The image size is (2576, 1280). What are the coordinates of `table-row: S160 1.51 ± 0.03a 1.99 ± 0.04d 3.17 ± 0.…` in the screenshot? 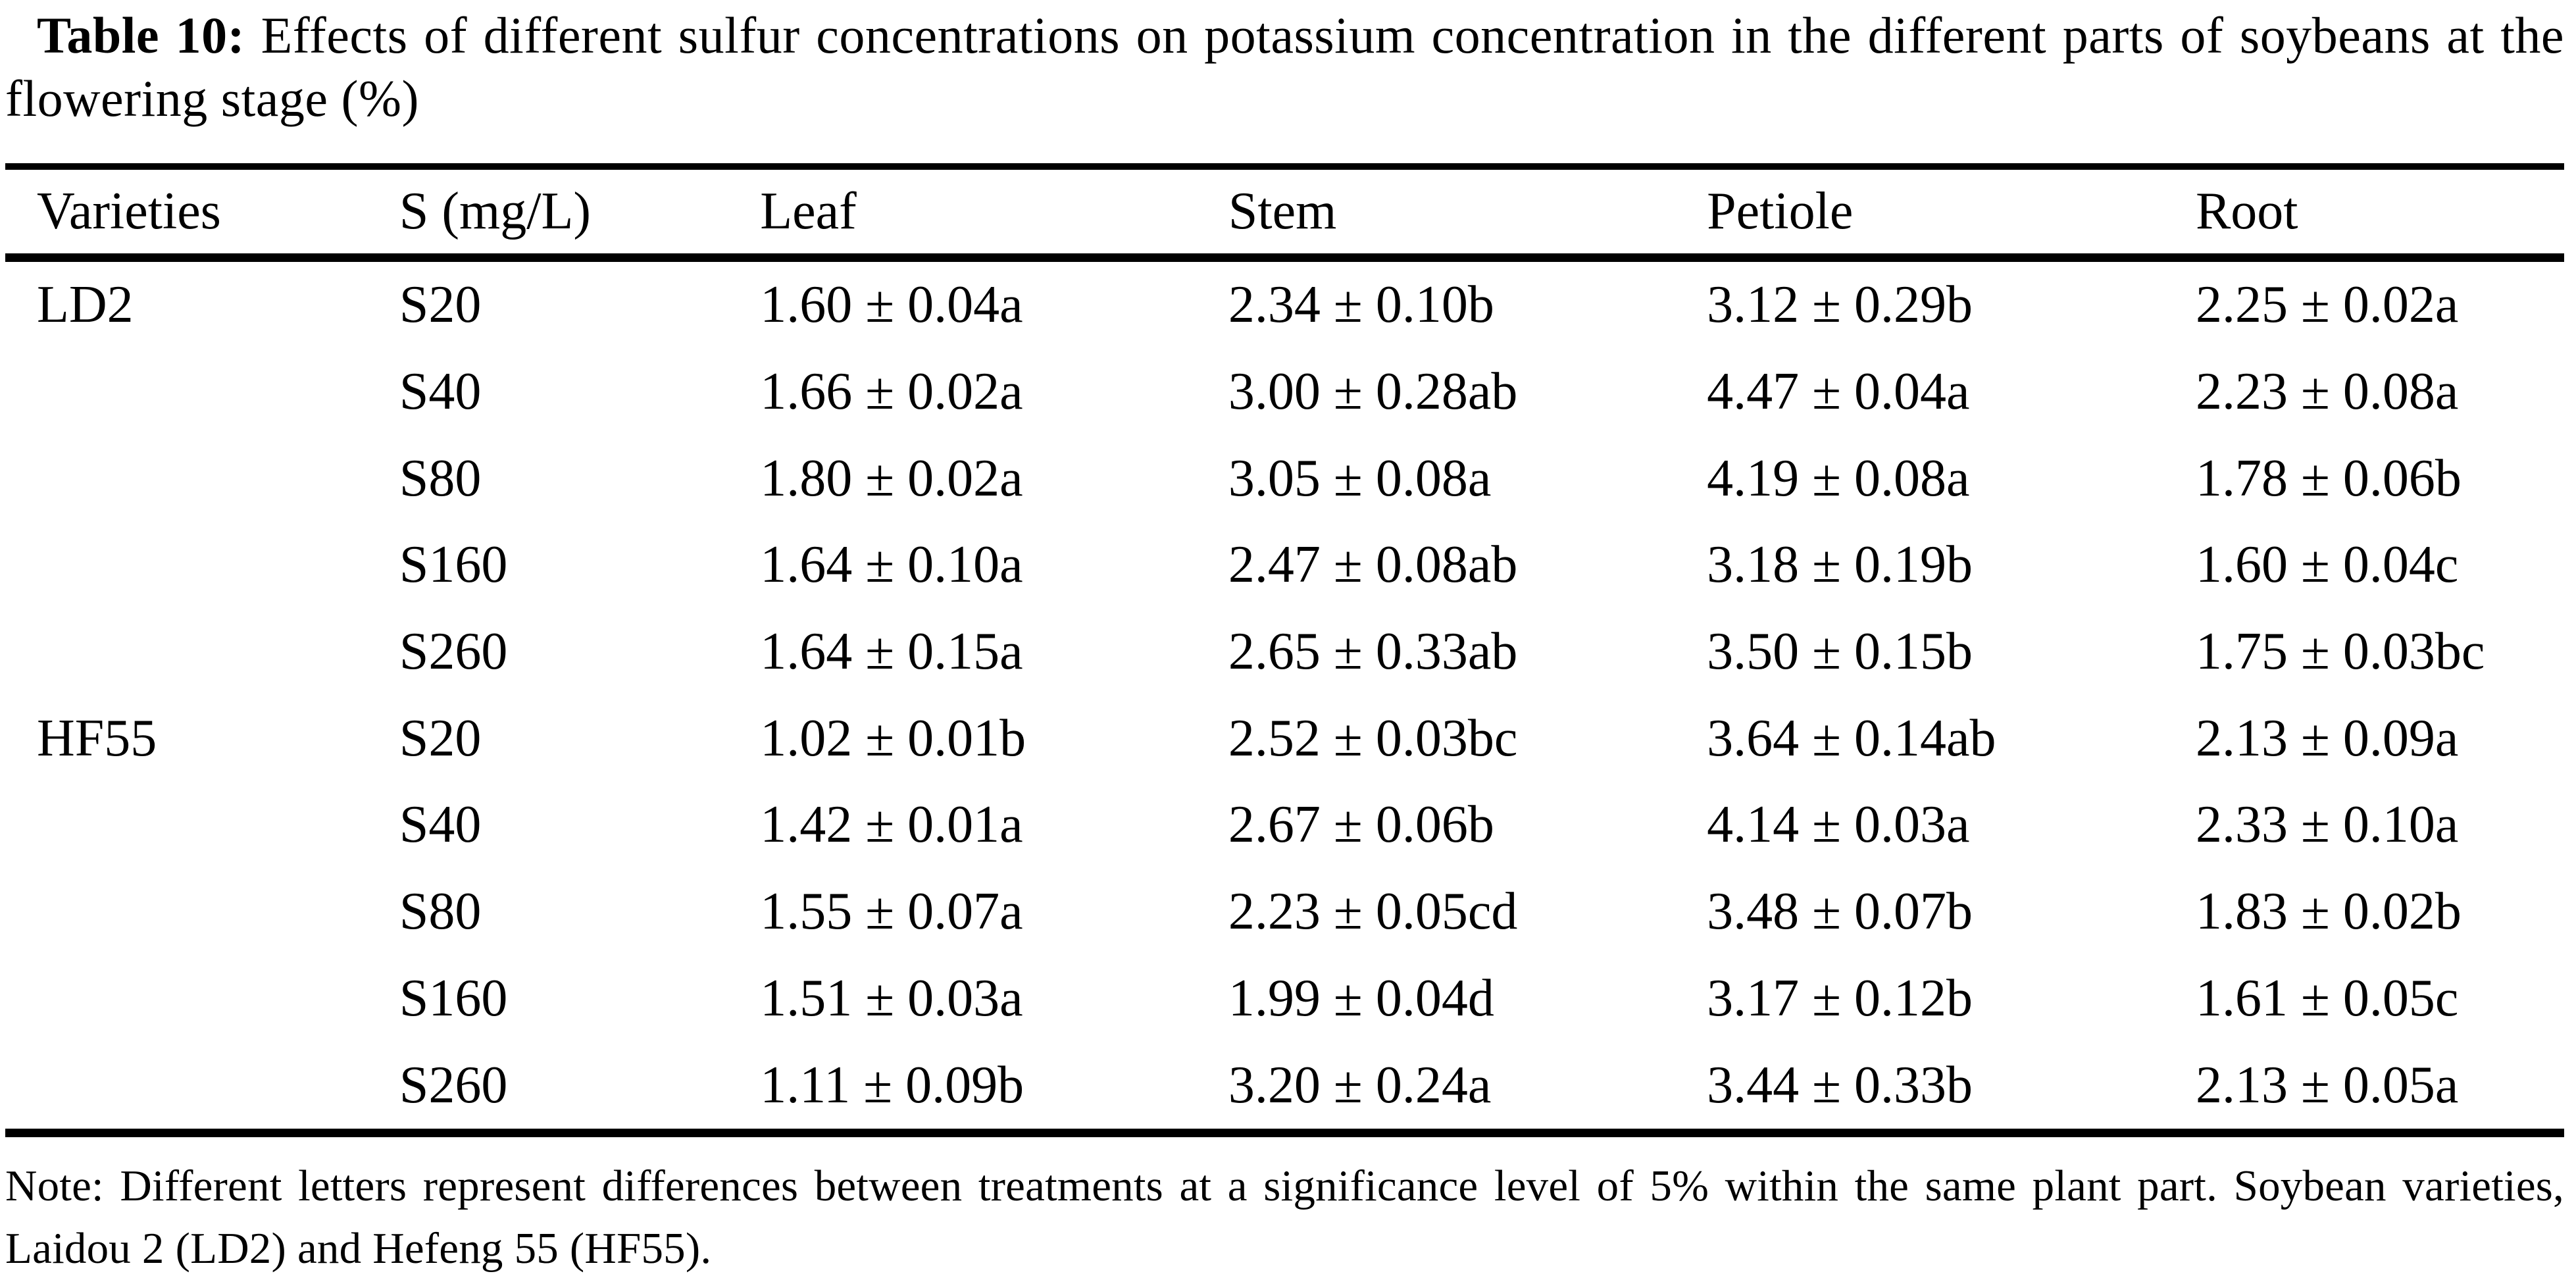 It's located at (1284, 999).